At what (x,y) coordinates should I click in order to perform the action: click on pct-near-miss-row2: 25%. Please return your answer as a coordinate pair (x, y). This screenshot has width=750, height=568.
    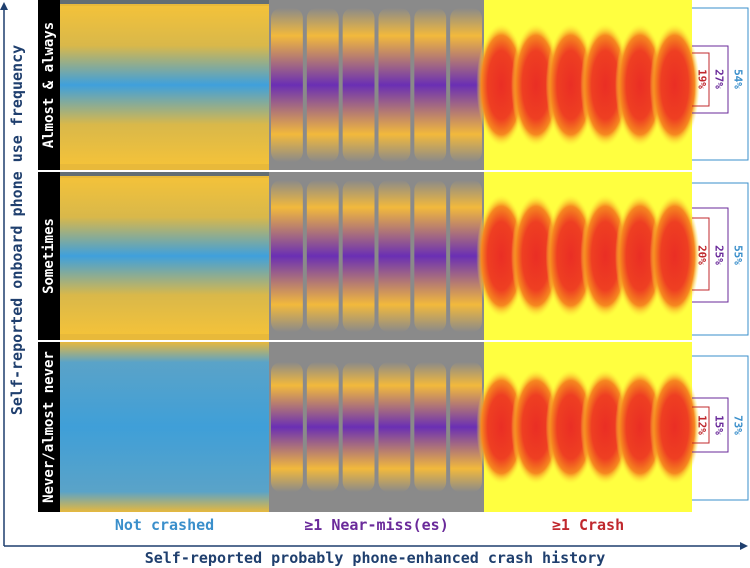
    Looking at the image, I should click on (719, 255).